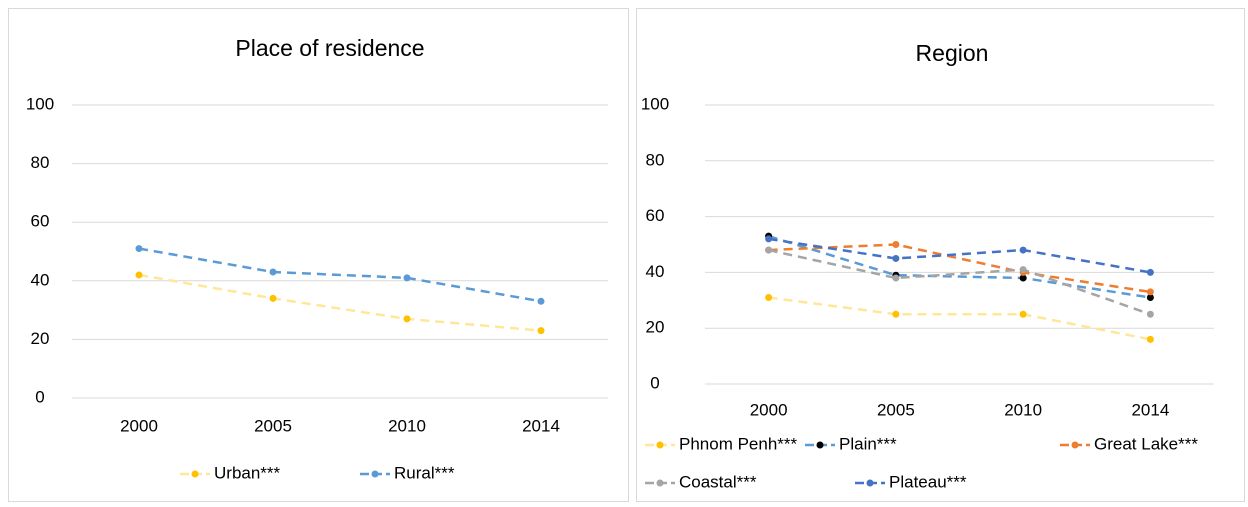 The image size is (1248, 507). I want to click on legend-label: Plateau***, so click(928, 481).